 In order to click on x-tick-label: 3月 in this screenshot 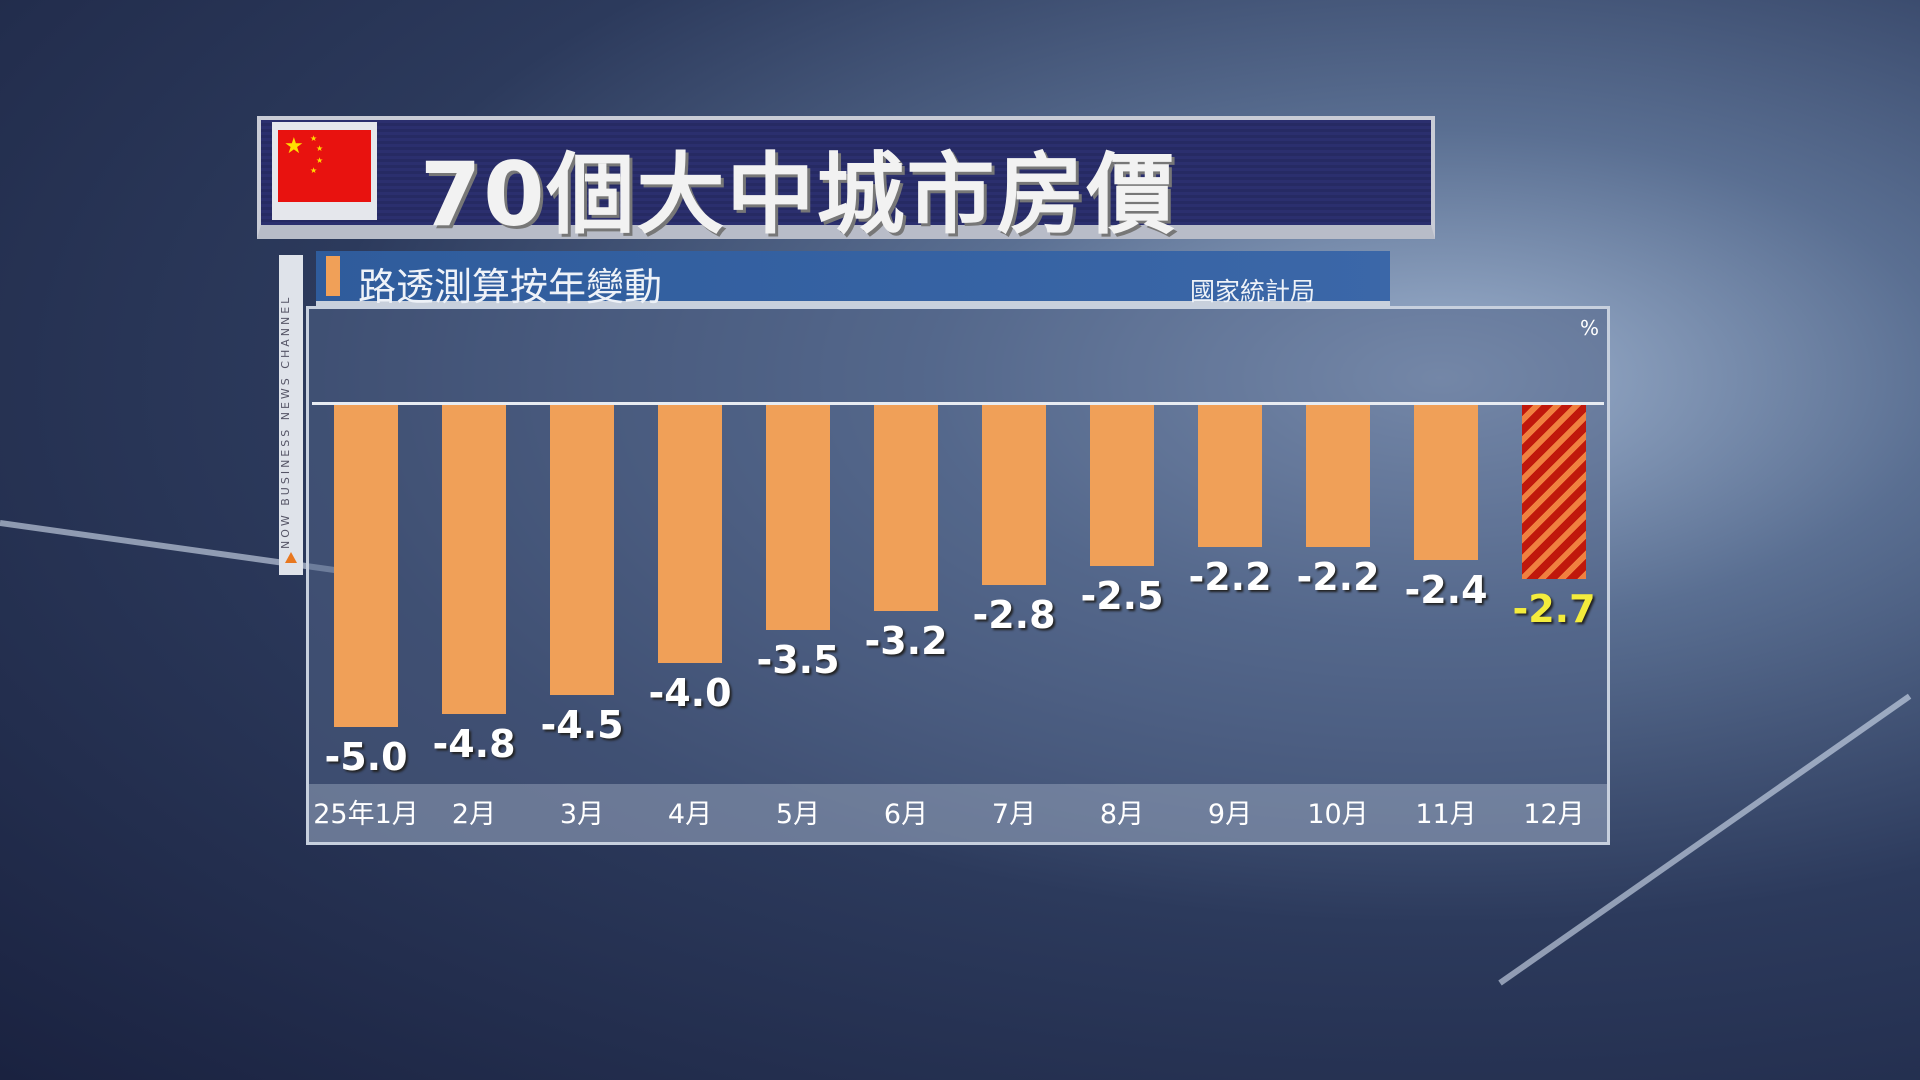, I will do `click(582, 814)`.